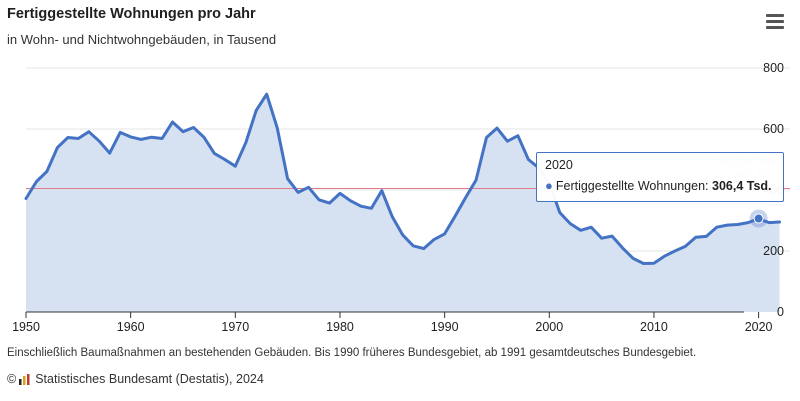  I want to click on x-tick-label: 1970, so click(235, 327).